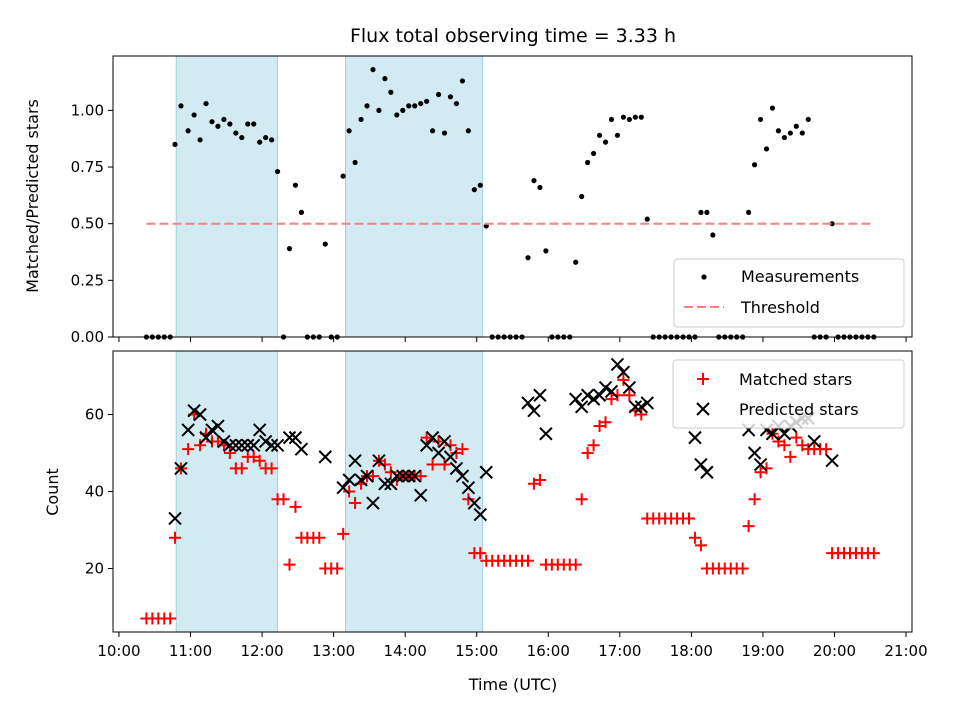 This screenshot has height=720, width=960. What do you see at coordinates (788, 394) in the screenshot?
I see `bottom-legend-box` at bounding box center [788, 394].